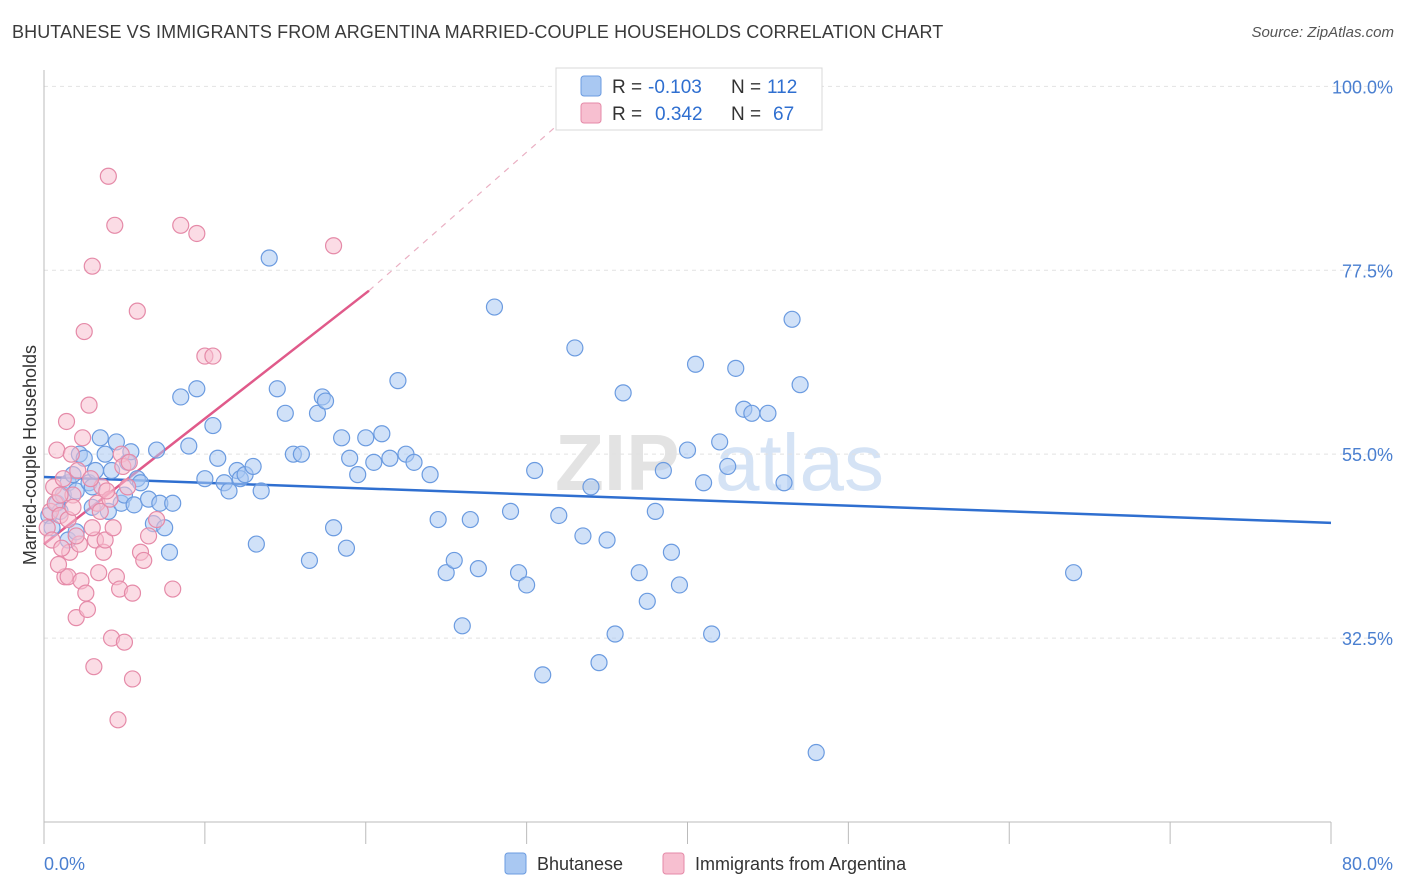 This screenshot has height=892, width=1406. I want to click on legend-n-label-1: N =, so click(746, 87).